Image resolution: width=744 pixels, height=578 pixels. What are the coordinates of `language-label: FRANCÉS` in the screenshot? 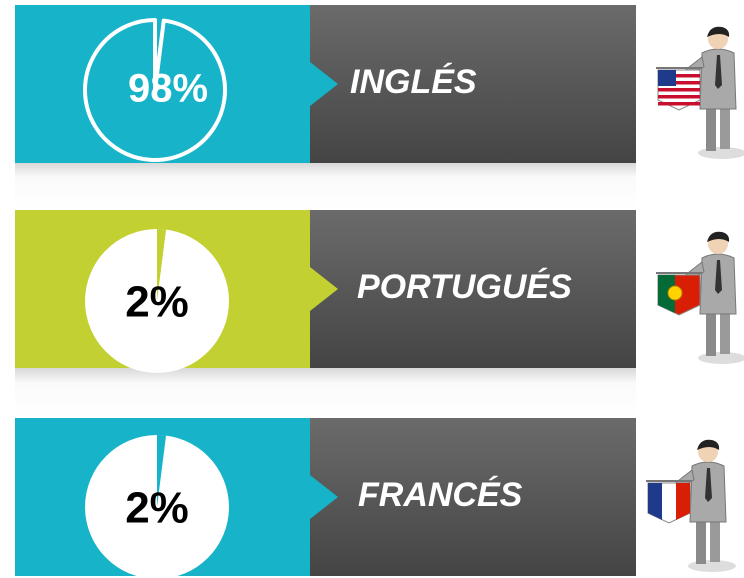 It's located at (440, 495).